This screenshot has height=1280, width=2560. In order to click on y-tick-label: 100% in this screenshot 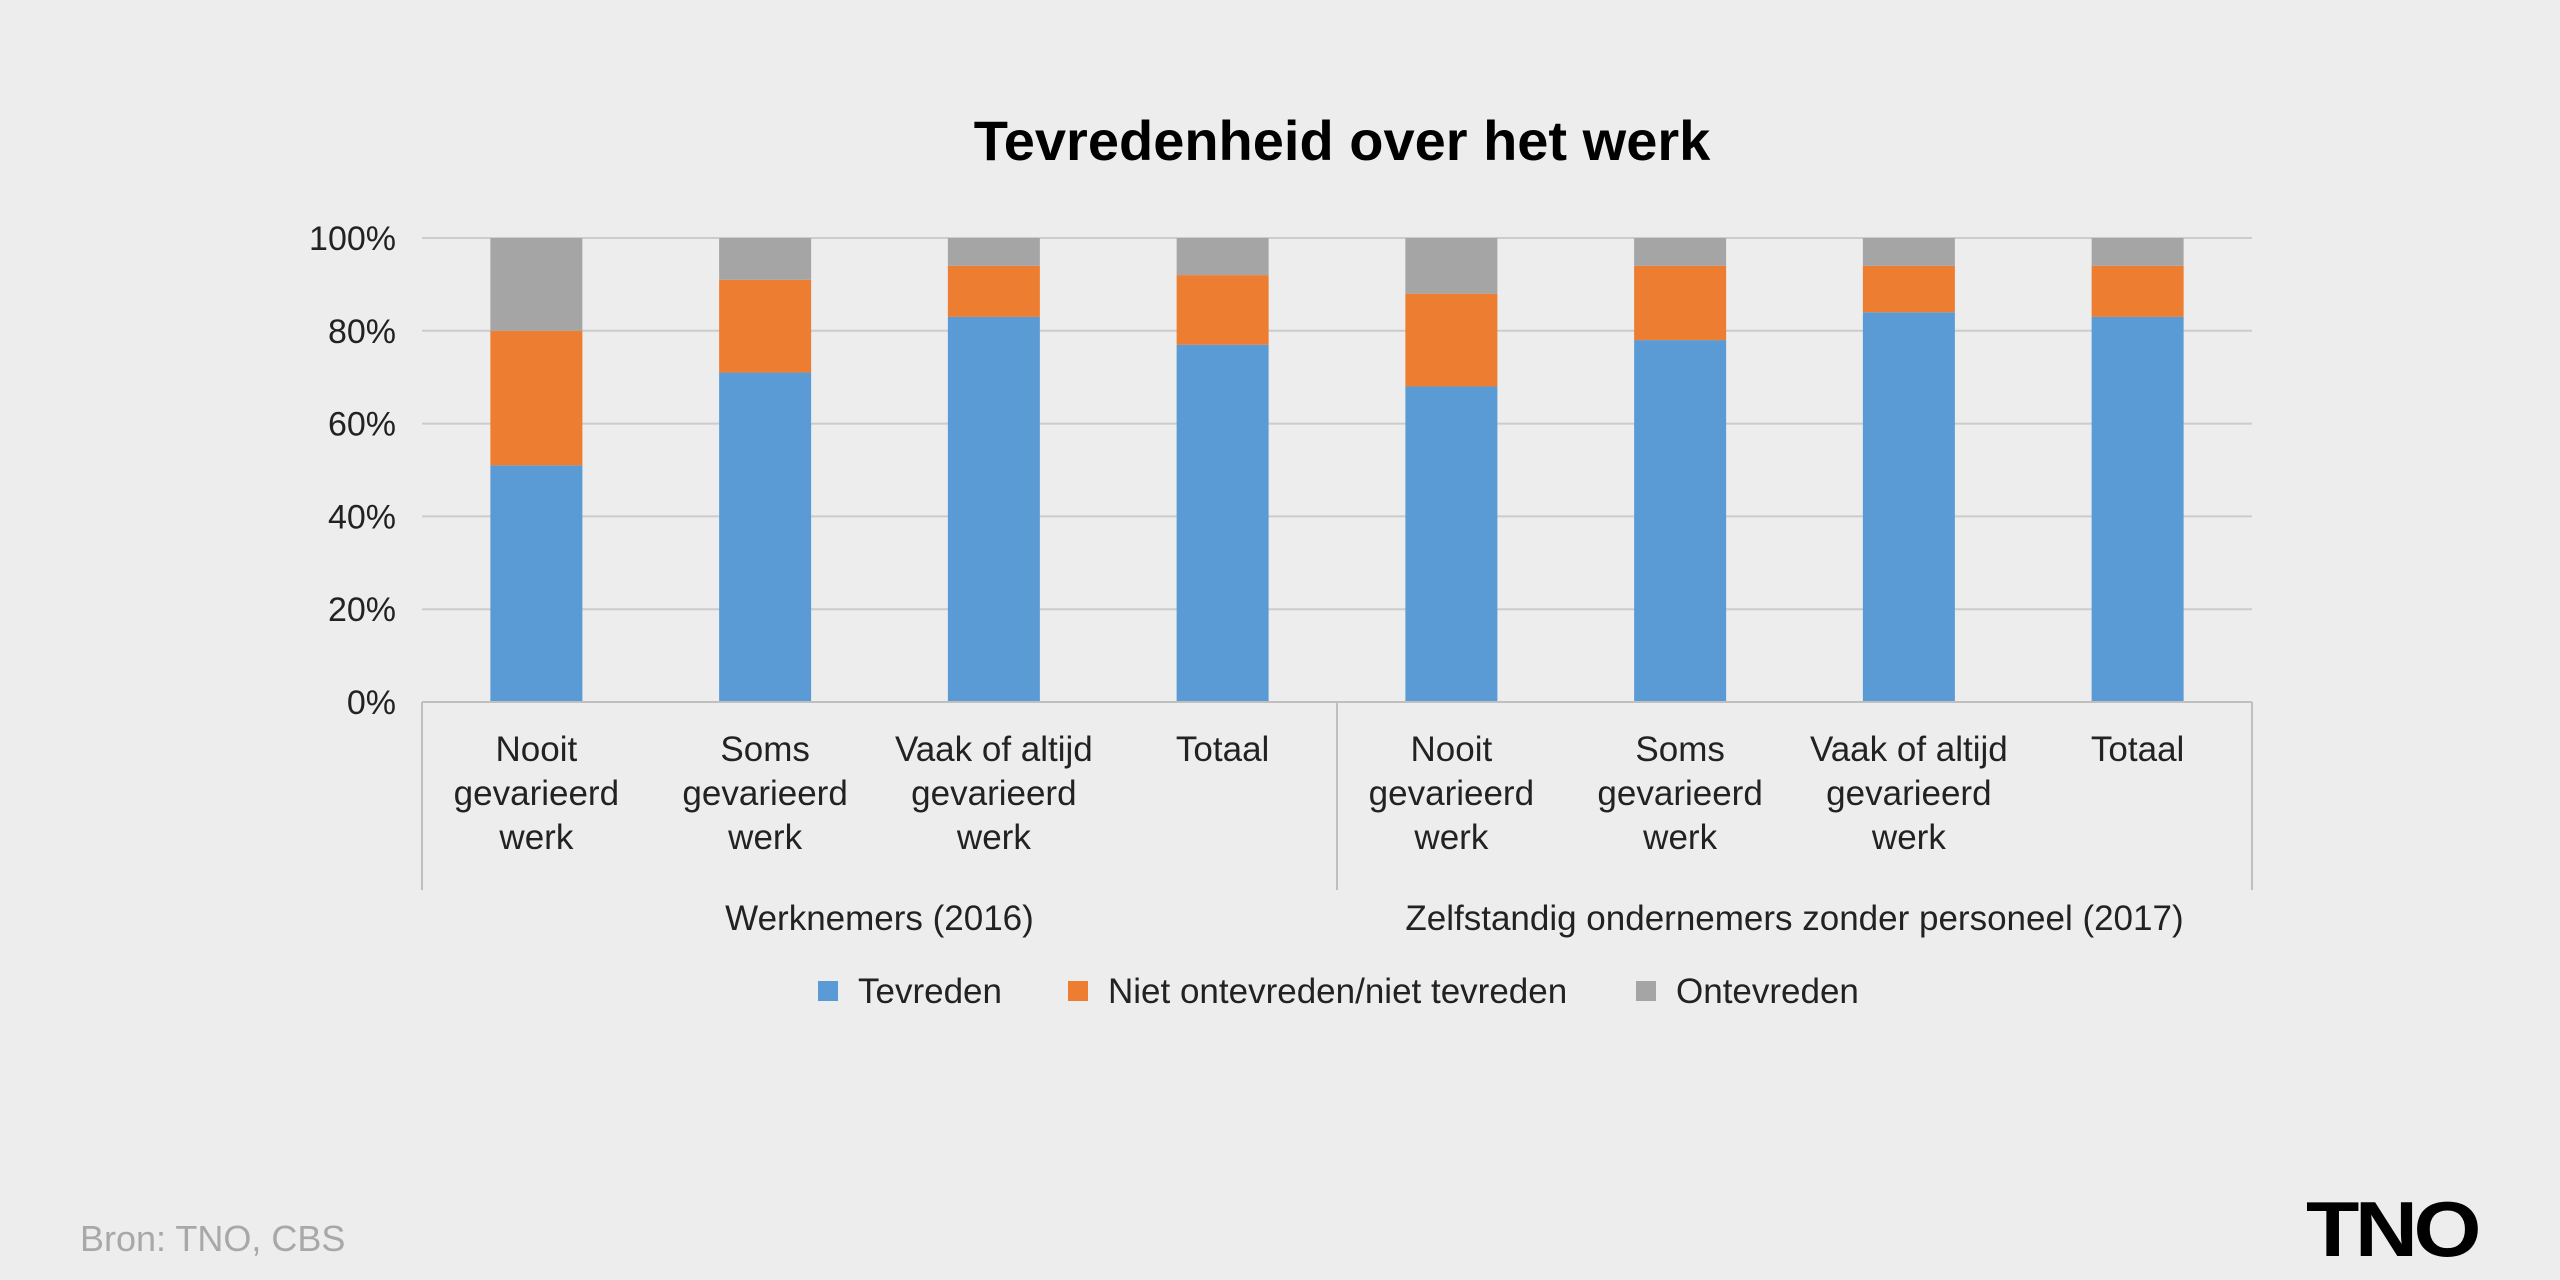, I will do `click(352, 239)`.